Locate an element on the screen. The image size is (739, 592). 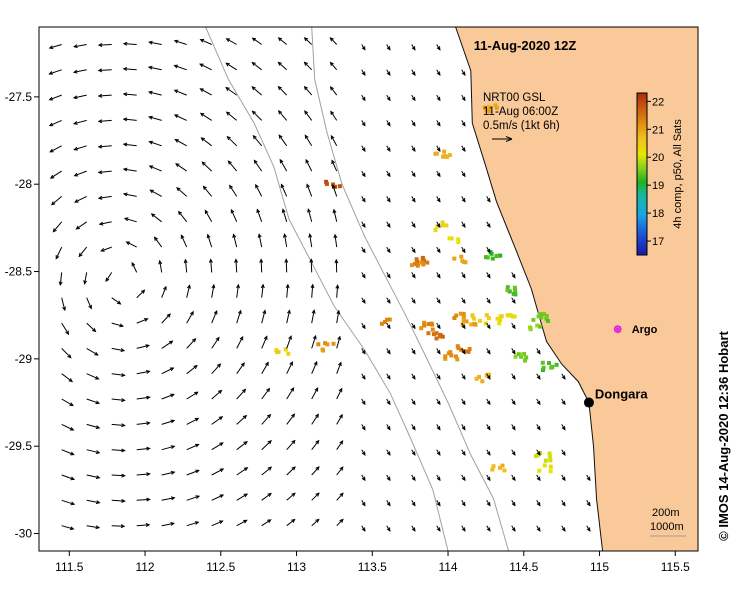
reference-arrow-icon is located at coordinates (502, 139).